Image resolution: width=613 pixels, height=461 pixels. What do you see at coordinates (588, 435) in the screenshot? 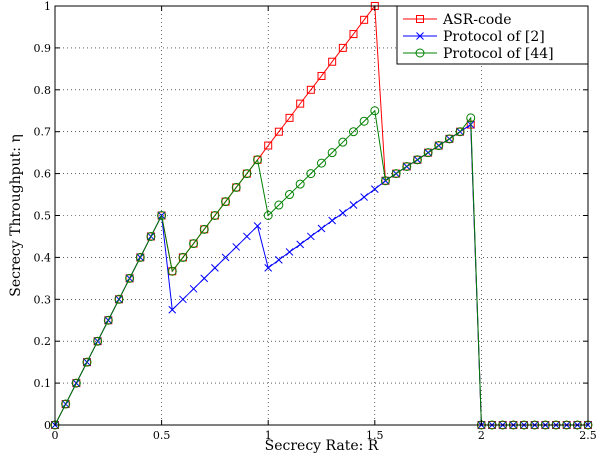
I see `x-tick-label: 2.5` at bounding box center [588, 435].